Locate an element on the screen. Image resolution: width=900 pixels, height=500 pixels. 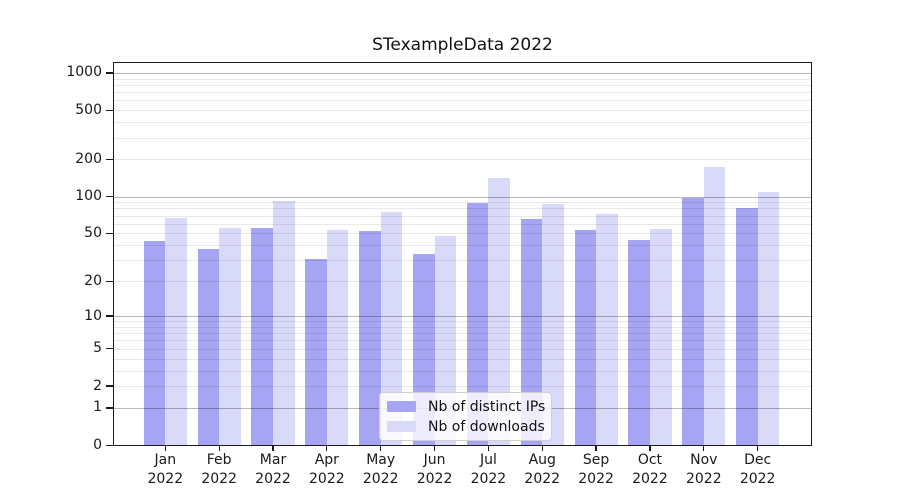
bar-downloads-mar is located at coordinates (284, 323).